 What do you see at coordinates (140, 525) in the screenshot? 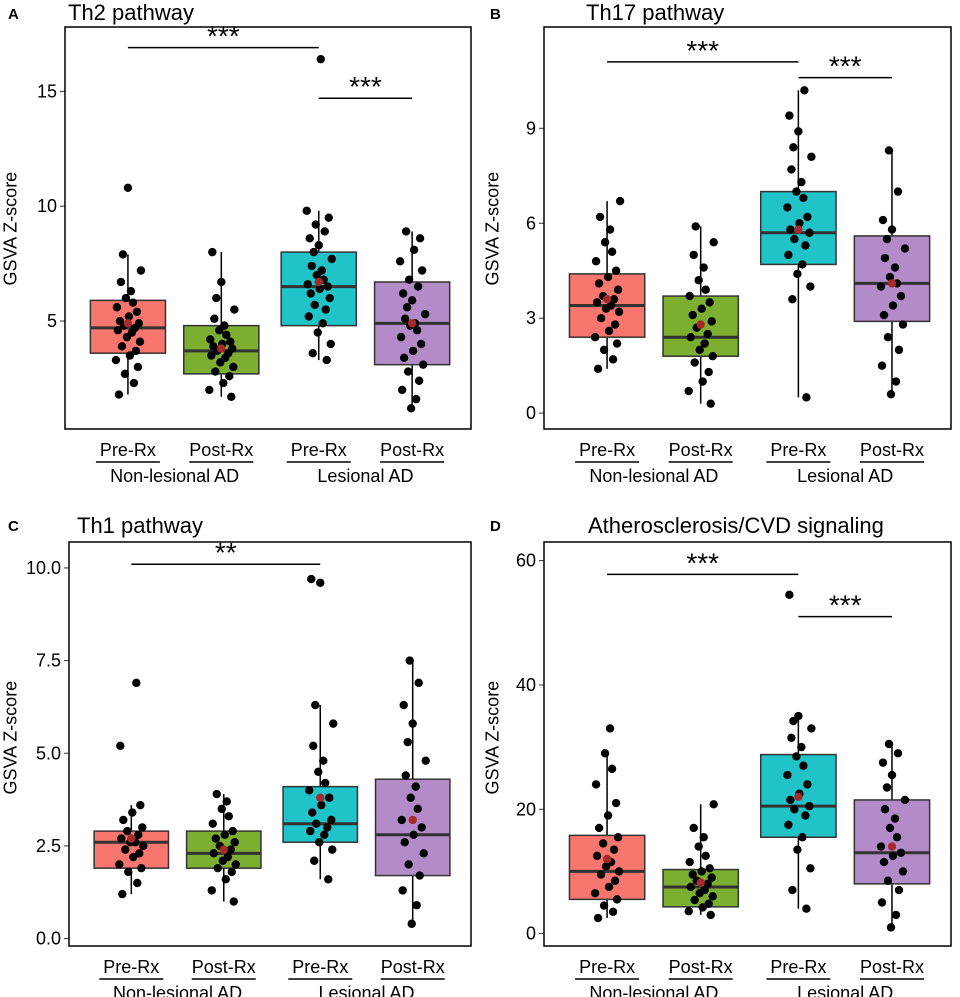
I see `panel-title: Th1 pathway` at bounding box center [140, 525].